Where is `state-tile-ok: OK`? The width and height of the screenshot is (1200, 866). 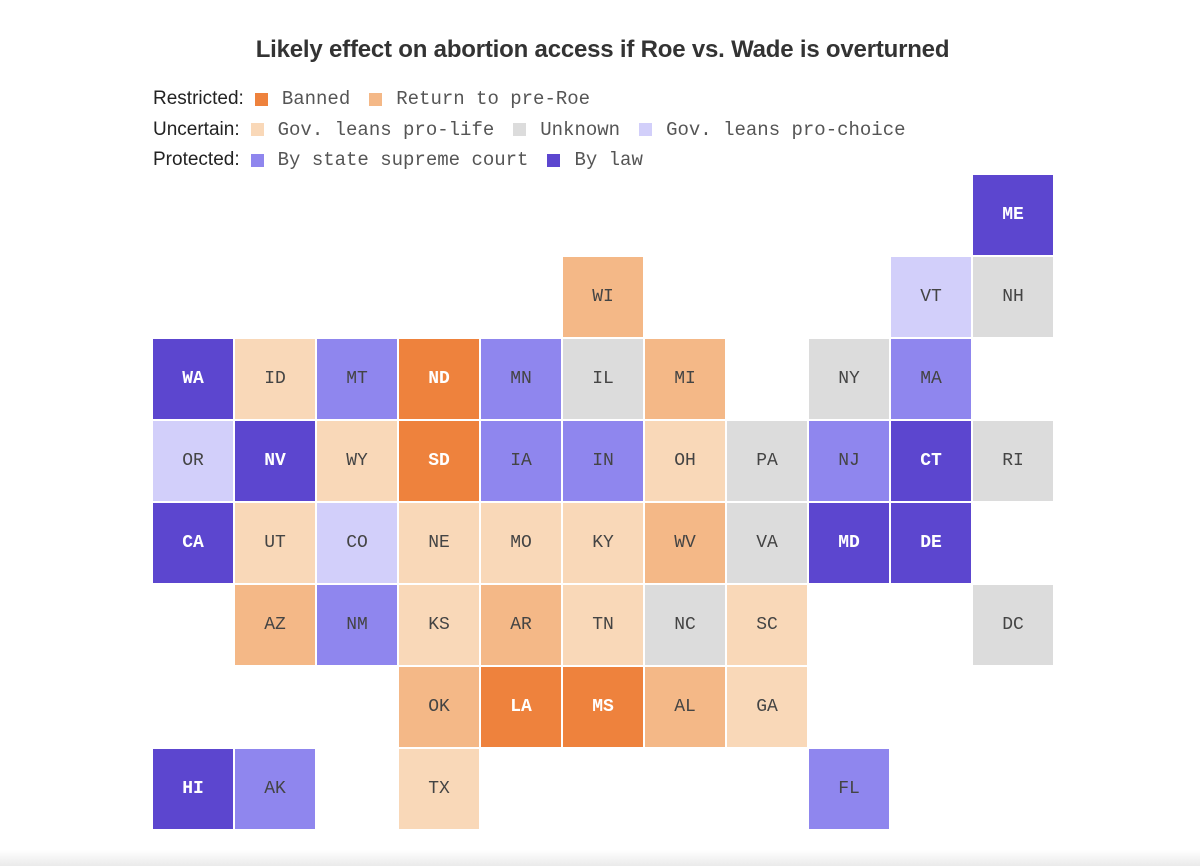
state-tile-ok: OK is located at coordinates (439, 707).